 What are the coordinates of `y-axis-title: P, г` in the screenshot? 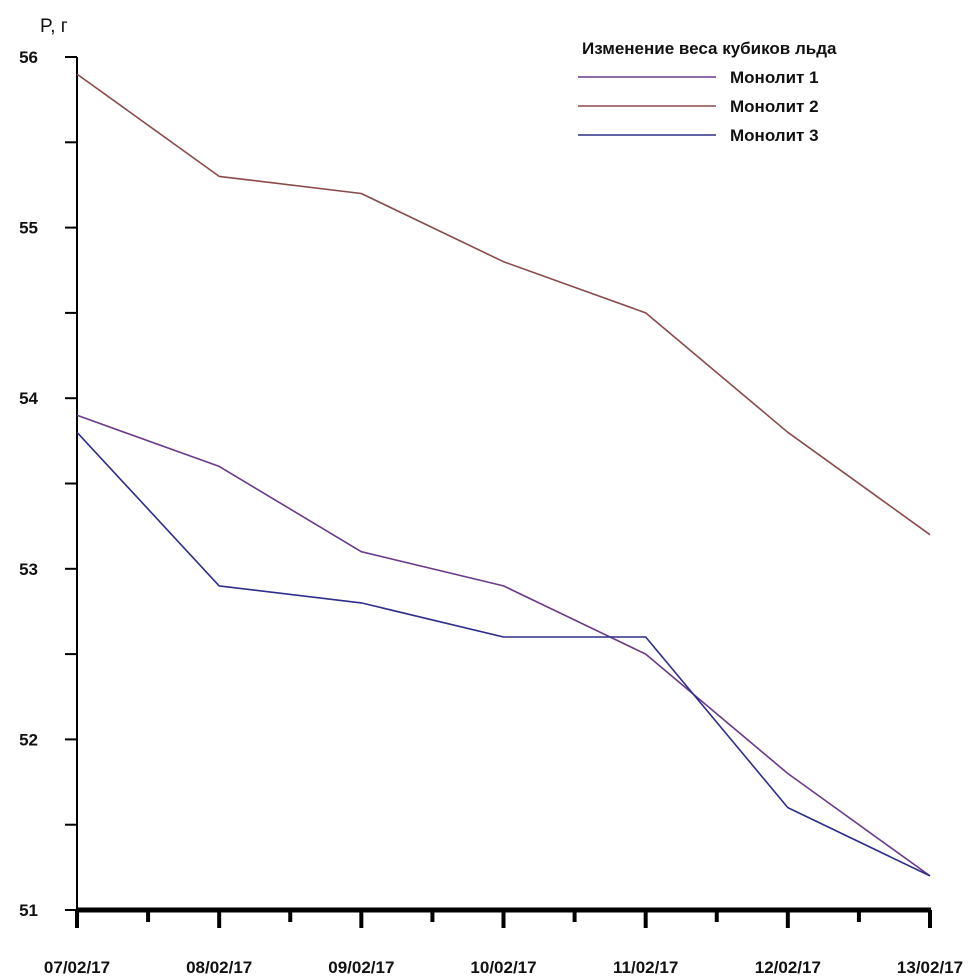 It's located at (54, 26).